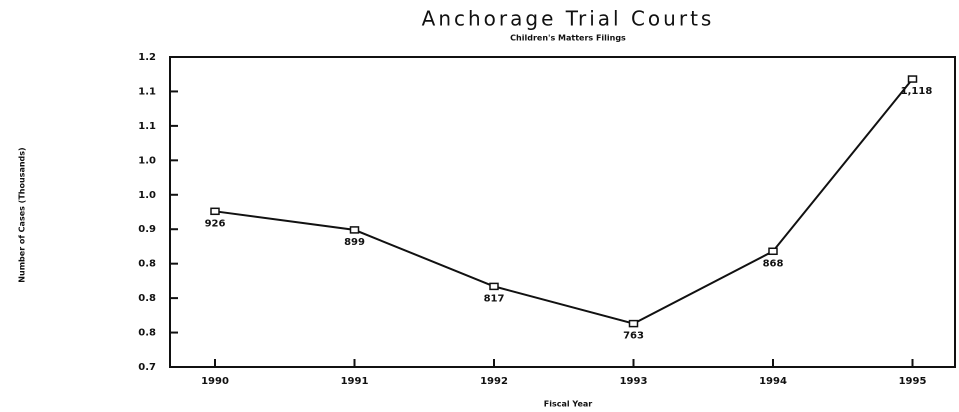 Image resolution: width=959 pixels, height=412 pixels. What do you see at coordinates (147, 367) in the screenshot?
I see `y-tick-label: 0.7` at bounding box center [147, 367].